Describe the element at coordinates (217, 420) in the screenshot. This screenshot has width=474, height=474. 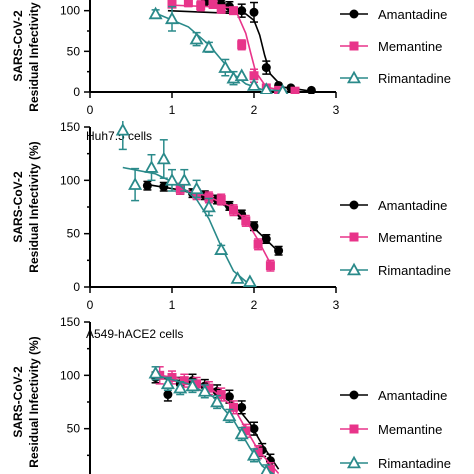
I see `series-memantine` at that location.